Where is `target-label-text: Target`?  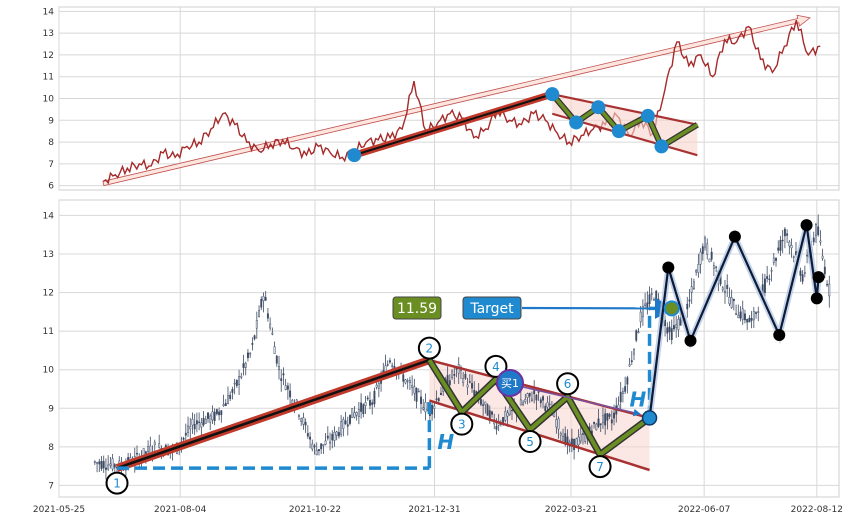
target-label-text: Target is located at coordinates (491, 309).